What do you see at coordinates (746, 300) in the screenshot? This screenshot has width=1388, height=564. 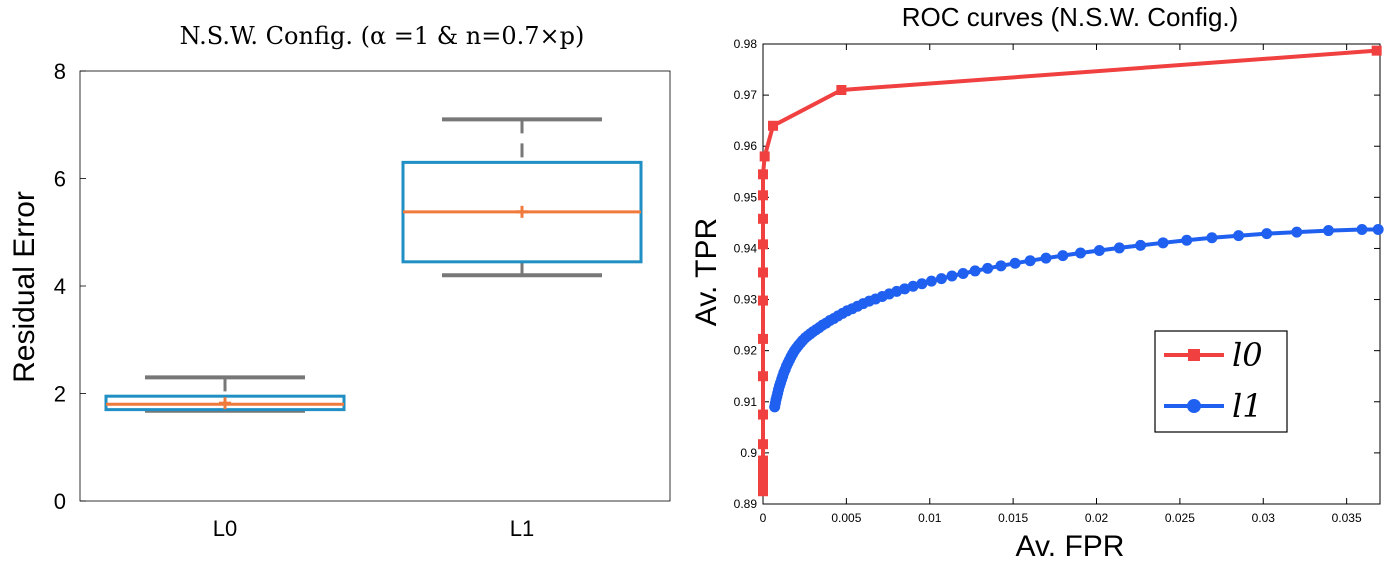 I see `roc-y-tick-label: 0.93` at bounding box center [746, 300].